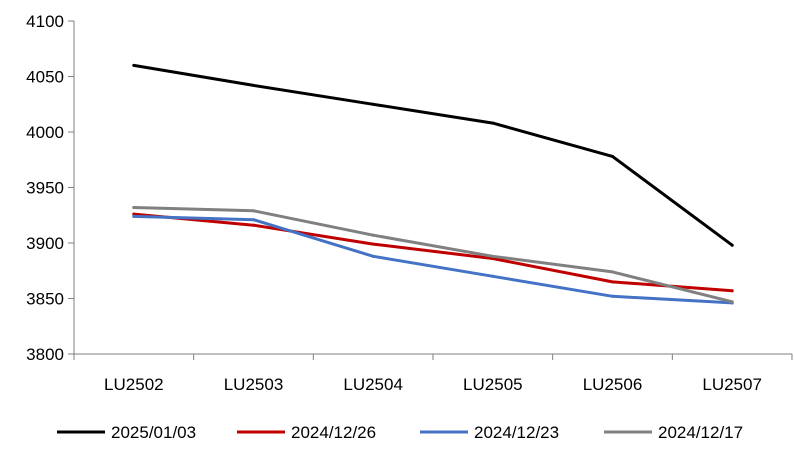 The height and width of the screenshot is (449, 794). Describe the element at coordinates (45, 243) in the screenshot. I see `y-tick-label: 3900` at that location.